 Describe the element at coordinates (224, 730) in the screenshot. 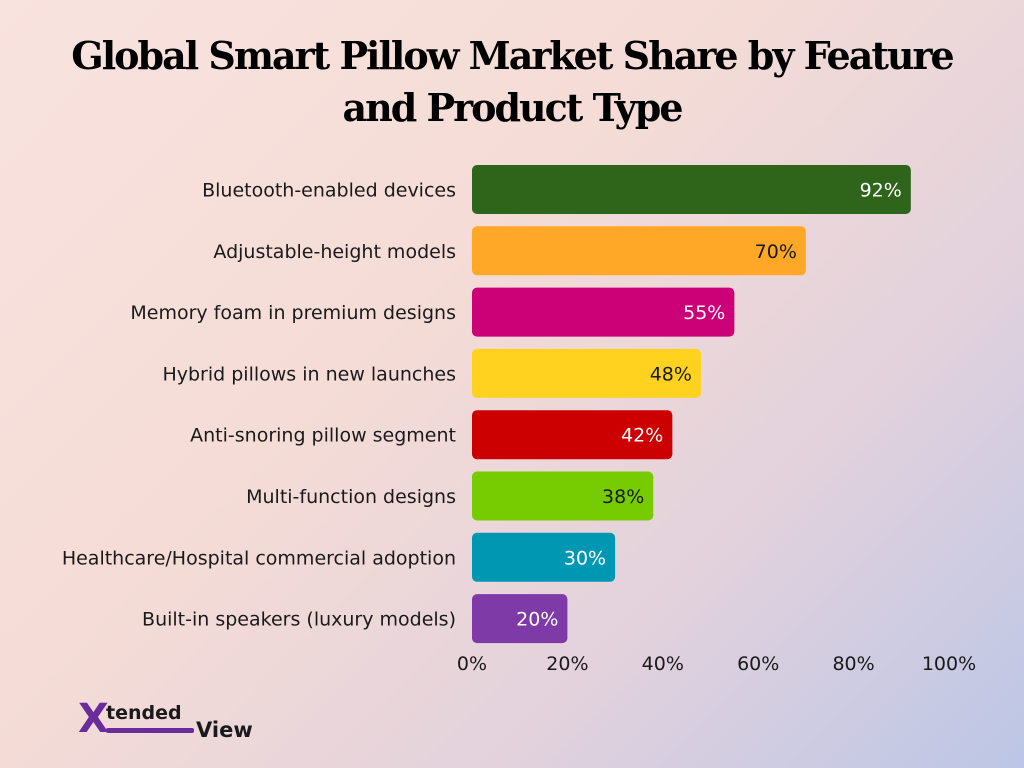

I see `logo-text-second: View` at that location.